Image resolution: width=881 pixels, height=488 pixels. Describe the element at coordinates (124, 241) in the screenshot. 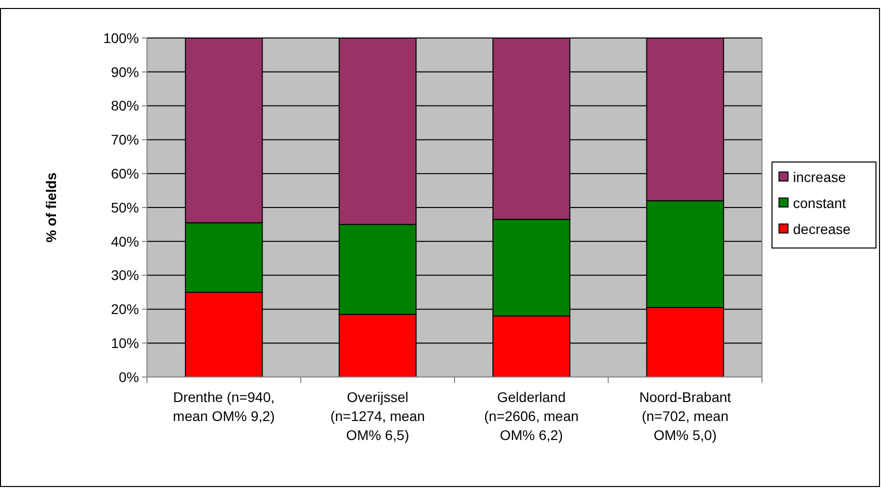

I see `y-tick-label: 40%` at that location.